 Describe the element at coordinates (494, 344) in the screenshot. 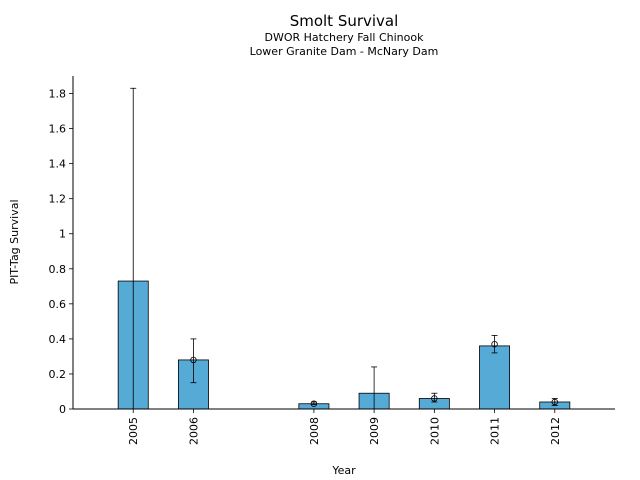

I see `point-estimate-2011` at that location.